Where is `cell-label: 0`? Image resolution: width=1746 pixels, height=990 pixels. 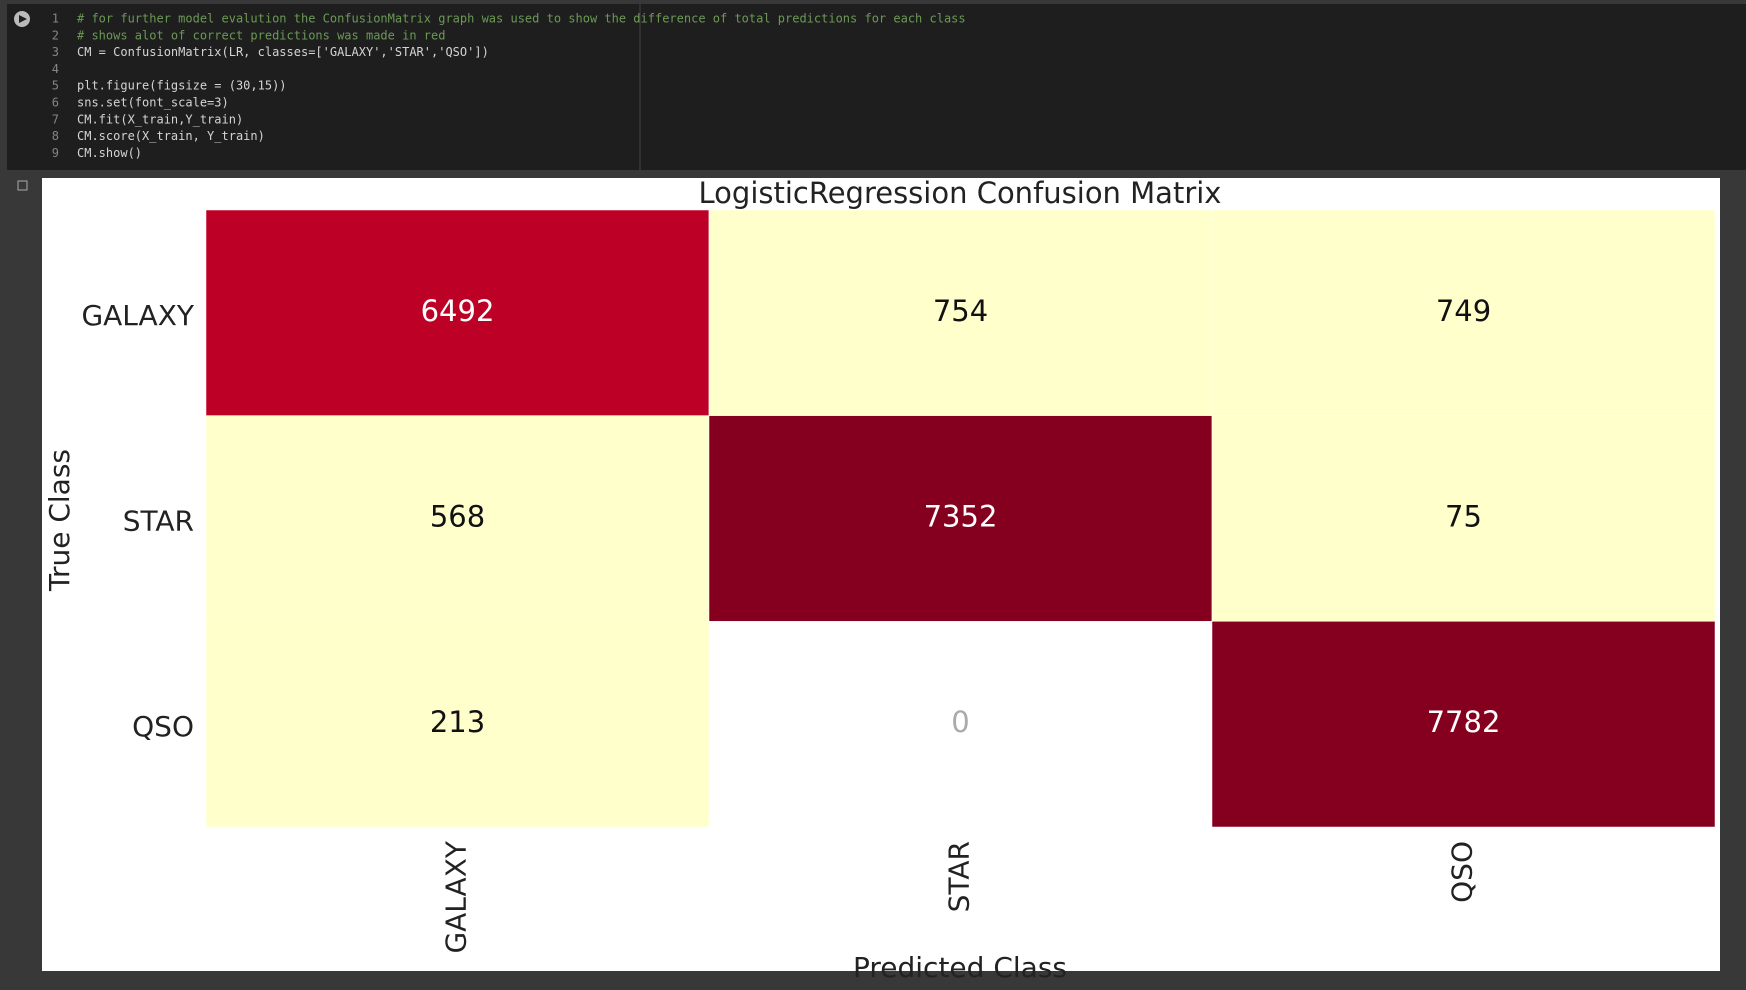
cell-label: 0 is located at coordinates (960, 722).